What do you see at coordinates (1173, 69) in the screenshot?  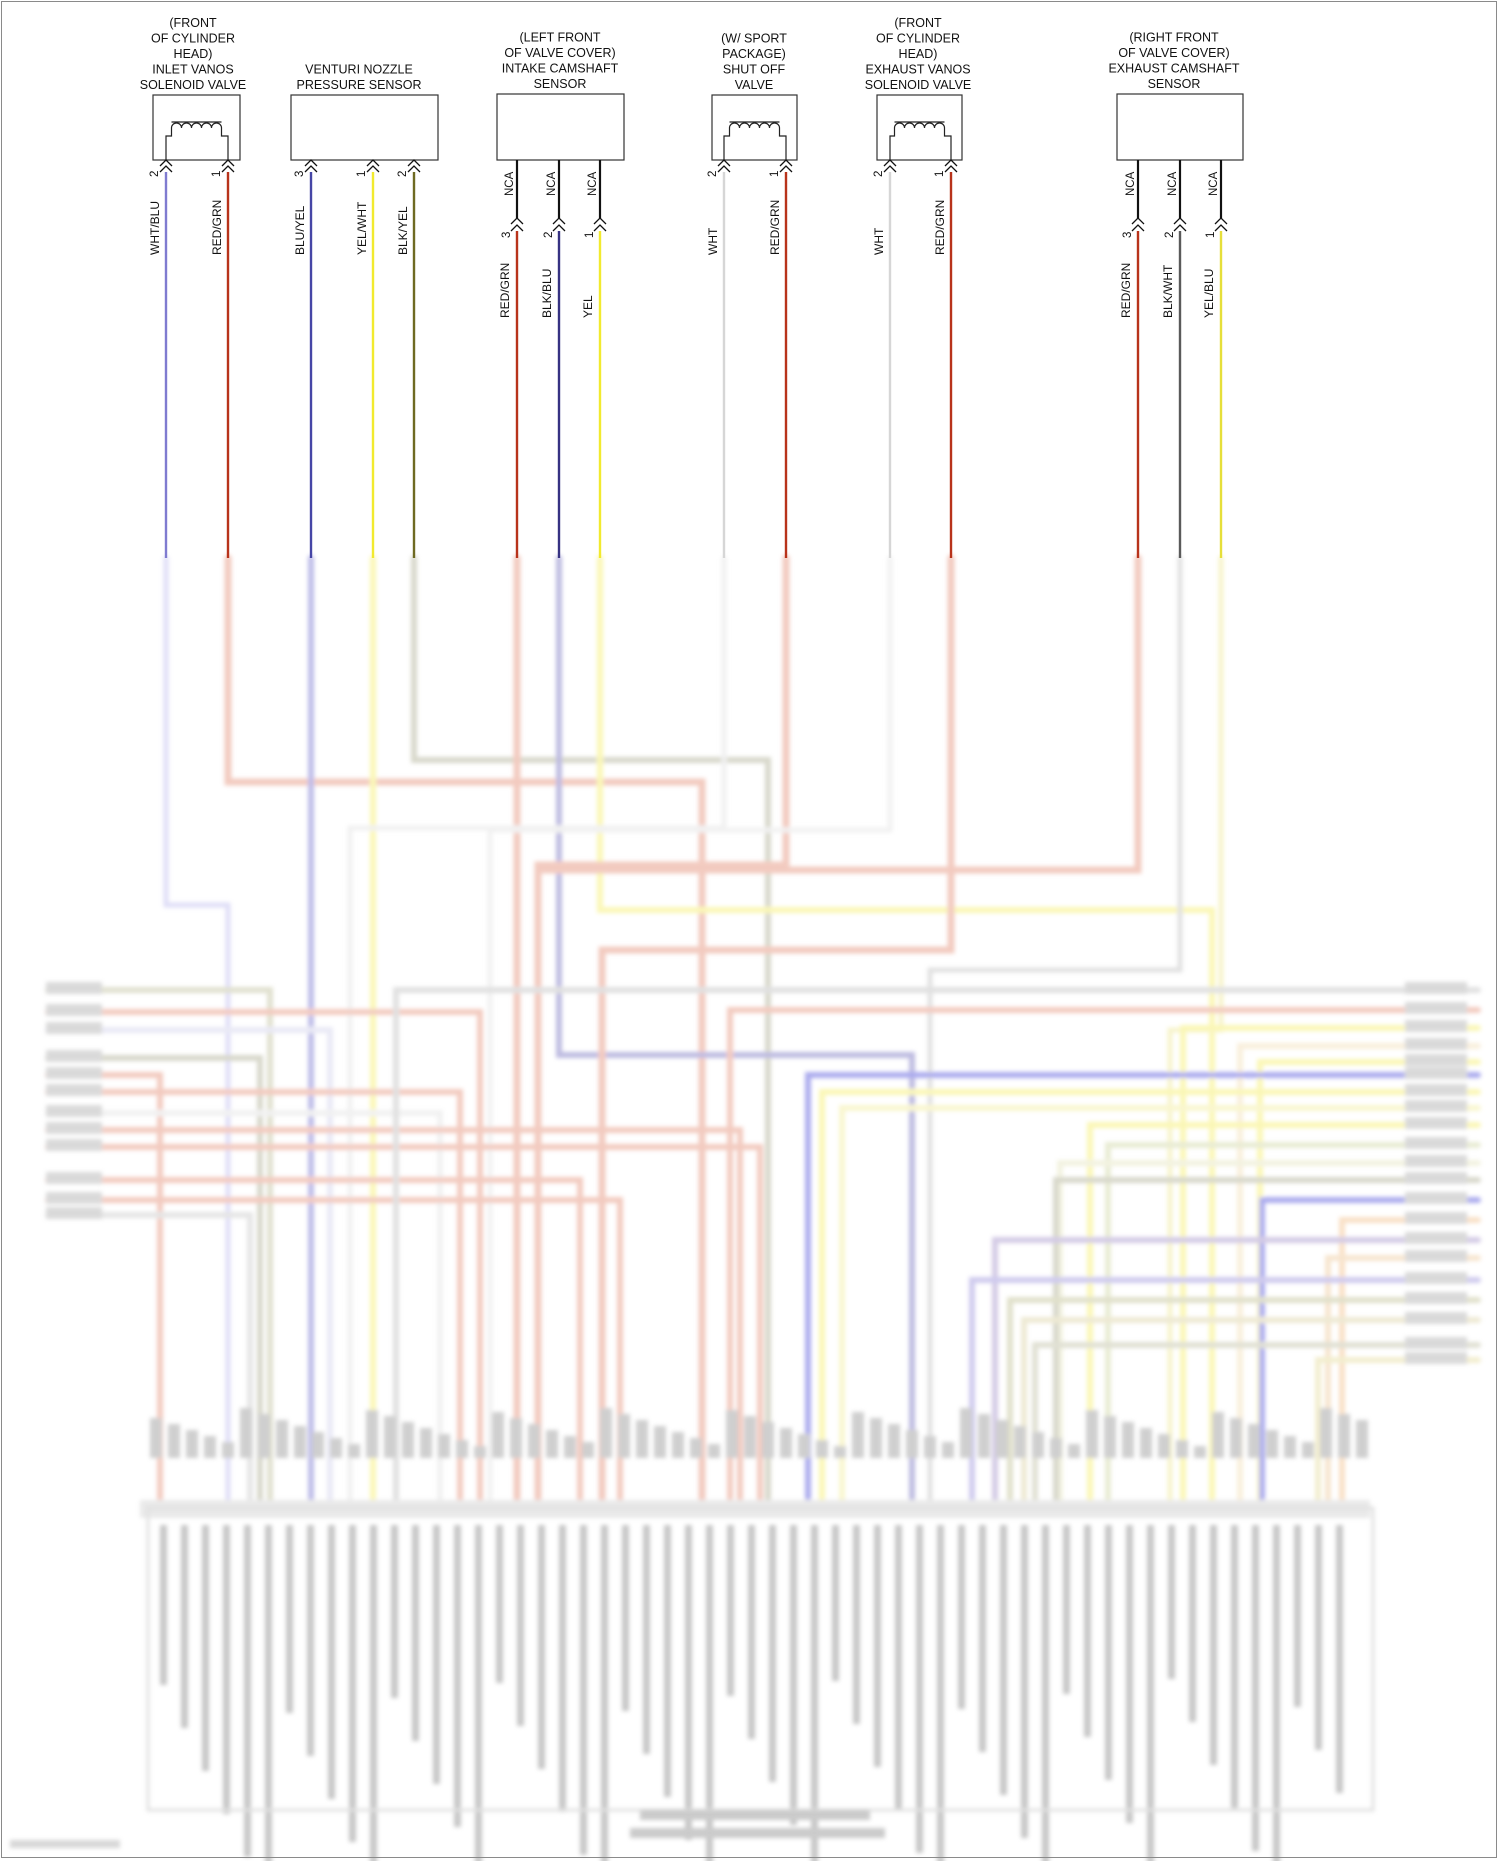 I see `component-label-line: EXHAUST CAMSHAFT` at bounding box center [1173, 69].